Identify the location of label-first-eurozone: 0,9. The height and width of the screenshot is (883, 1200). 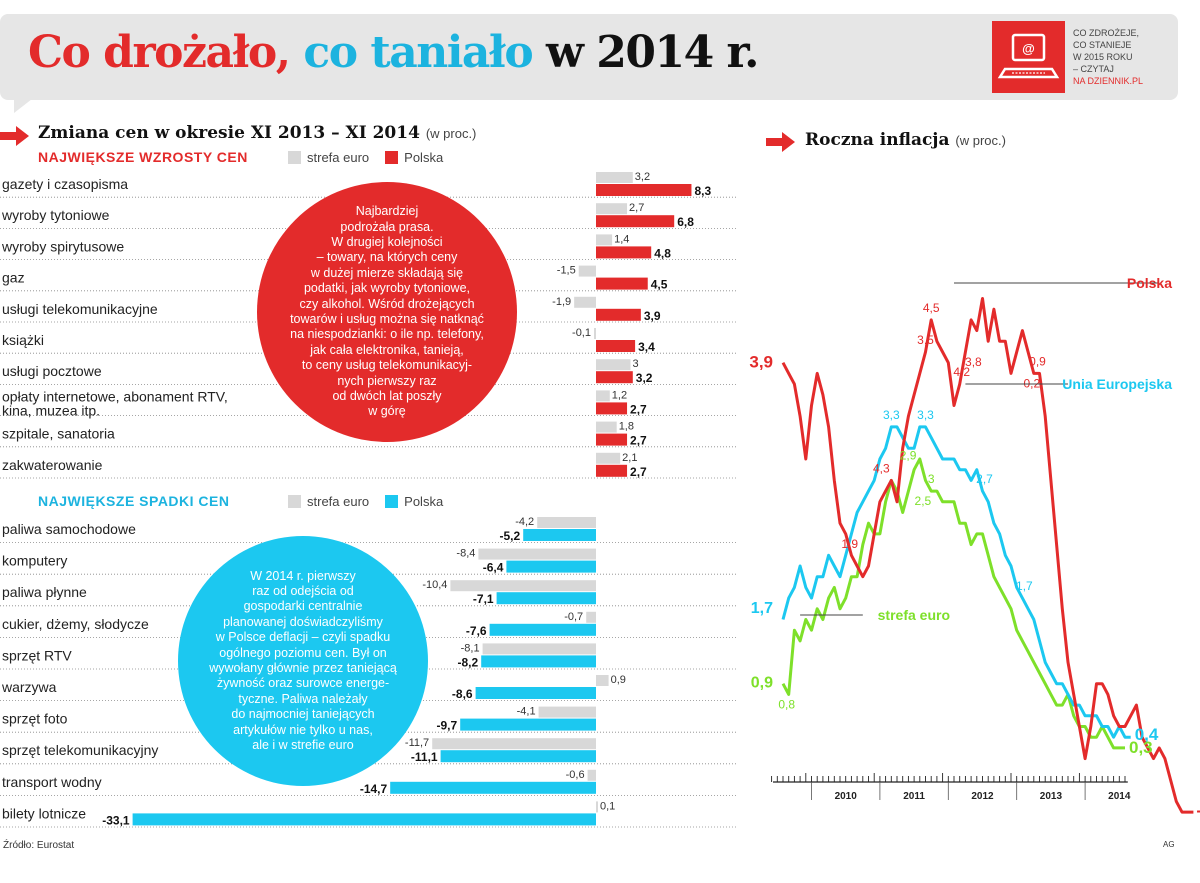
(762, 683).